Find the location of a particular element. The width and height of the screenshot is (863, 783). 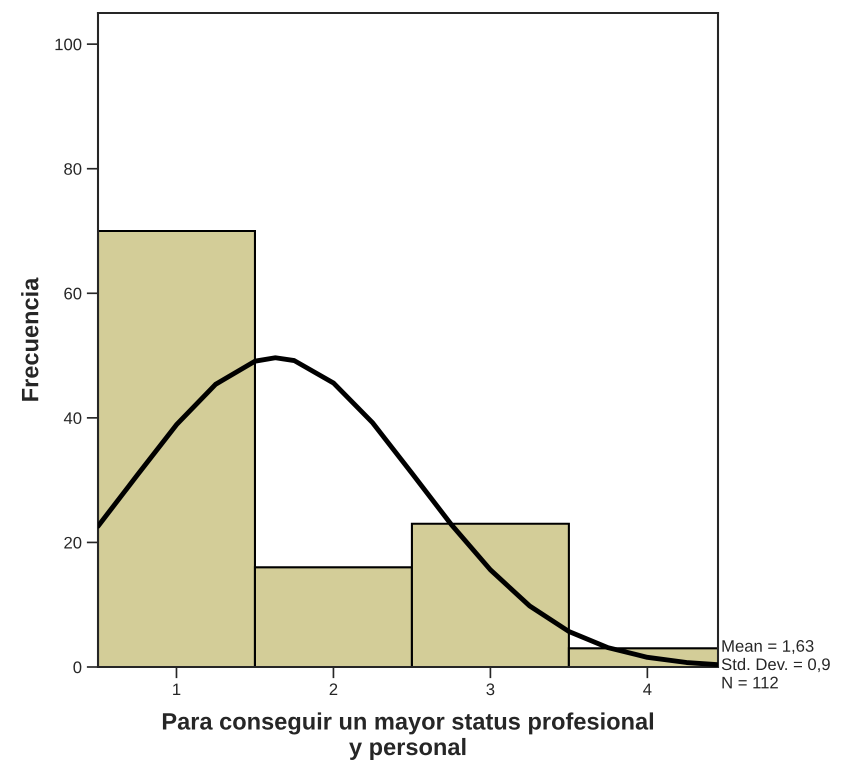

y-tick-label: 40 is located at coordinates (73, 418).